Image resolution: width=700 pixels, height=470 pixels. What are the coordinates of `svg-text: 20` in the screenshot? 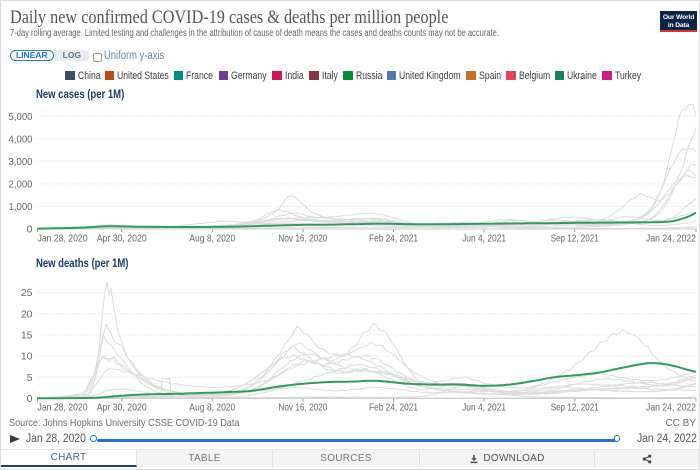 It's located at (27, 314).